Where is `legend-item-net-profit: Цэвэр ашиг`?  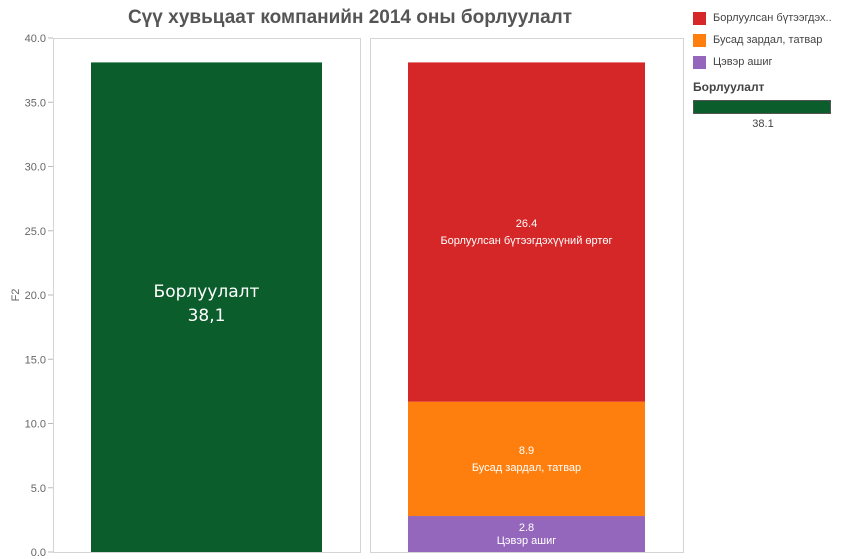 legend-item-net-profit: Цэвэр ашиг is located at coordinates (768, 62).